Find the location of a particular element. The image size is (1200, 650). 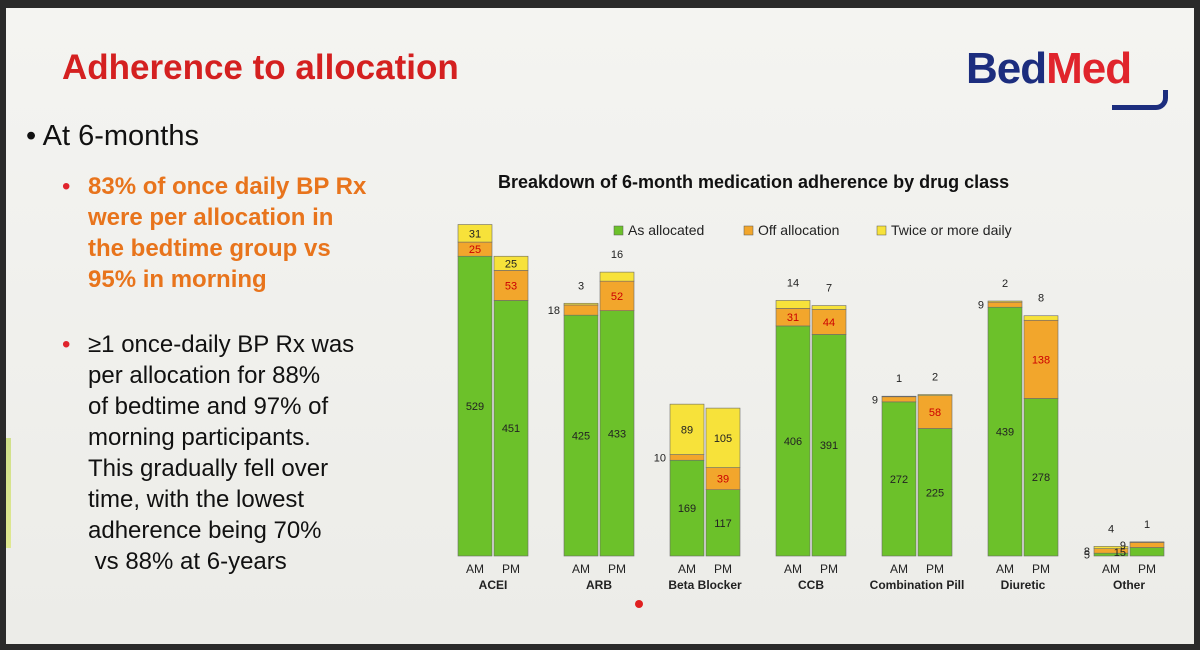

data-label: 169 is located at coordinates (687, 509).